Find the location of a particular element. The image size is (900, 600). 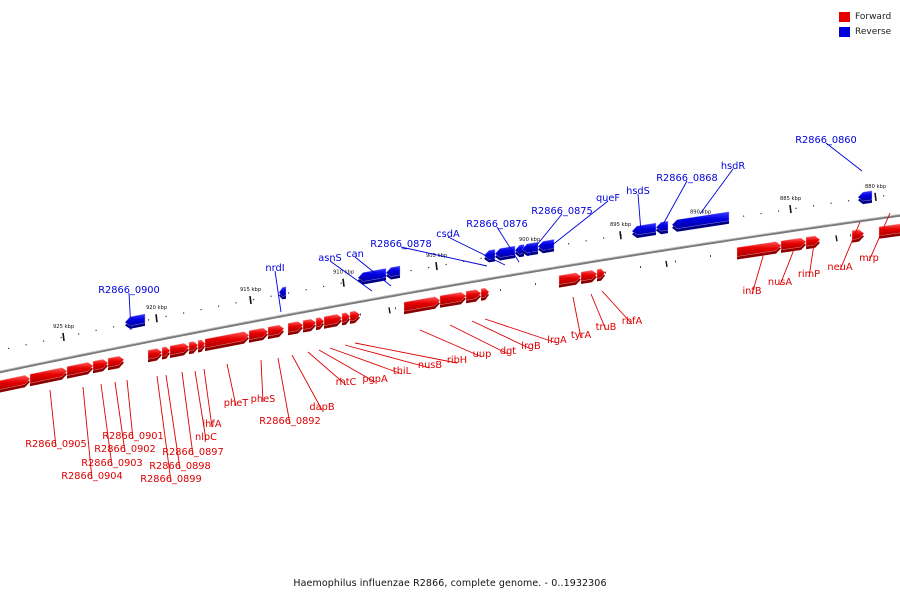

label-text: pheS is located at coordinates (263, 399).